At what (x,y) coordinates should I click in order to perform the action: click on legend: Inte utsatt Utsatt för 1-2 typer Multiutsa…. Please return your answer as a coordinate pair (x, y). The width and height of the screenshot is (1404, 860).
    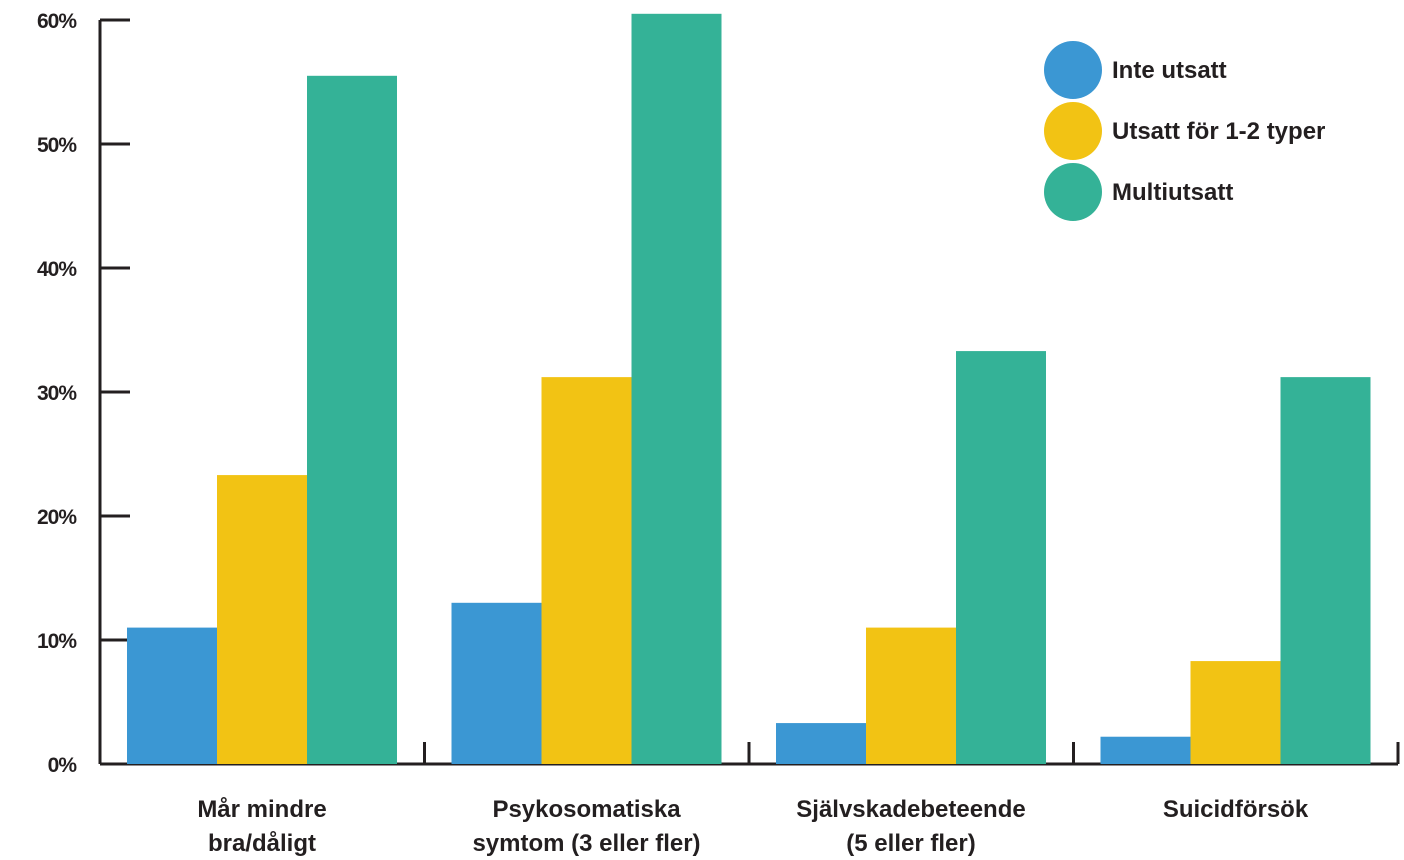
    Looking at the image, I should click on (1184, 131).